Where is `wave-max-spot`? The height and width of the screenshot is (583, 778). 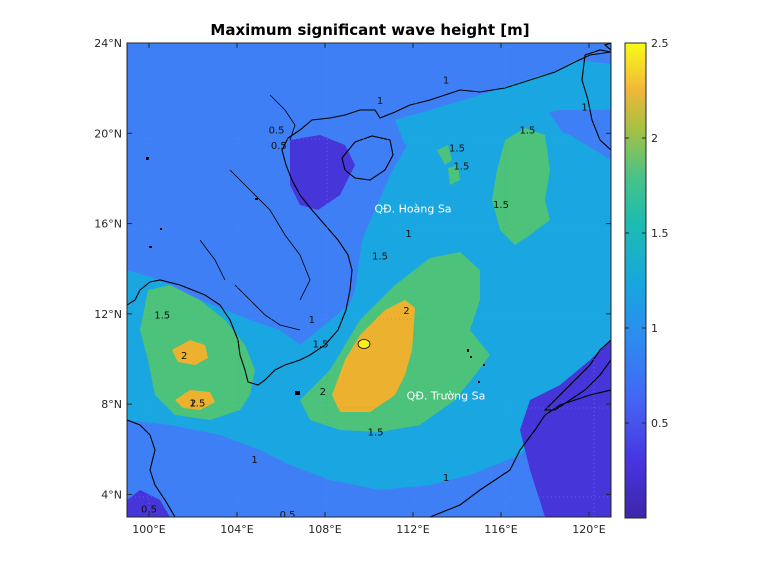 wave-max-spot is located at coordinates (364, 344).